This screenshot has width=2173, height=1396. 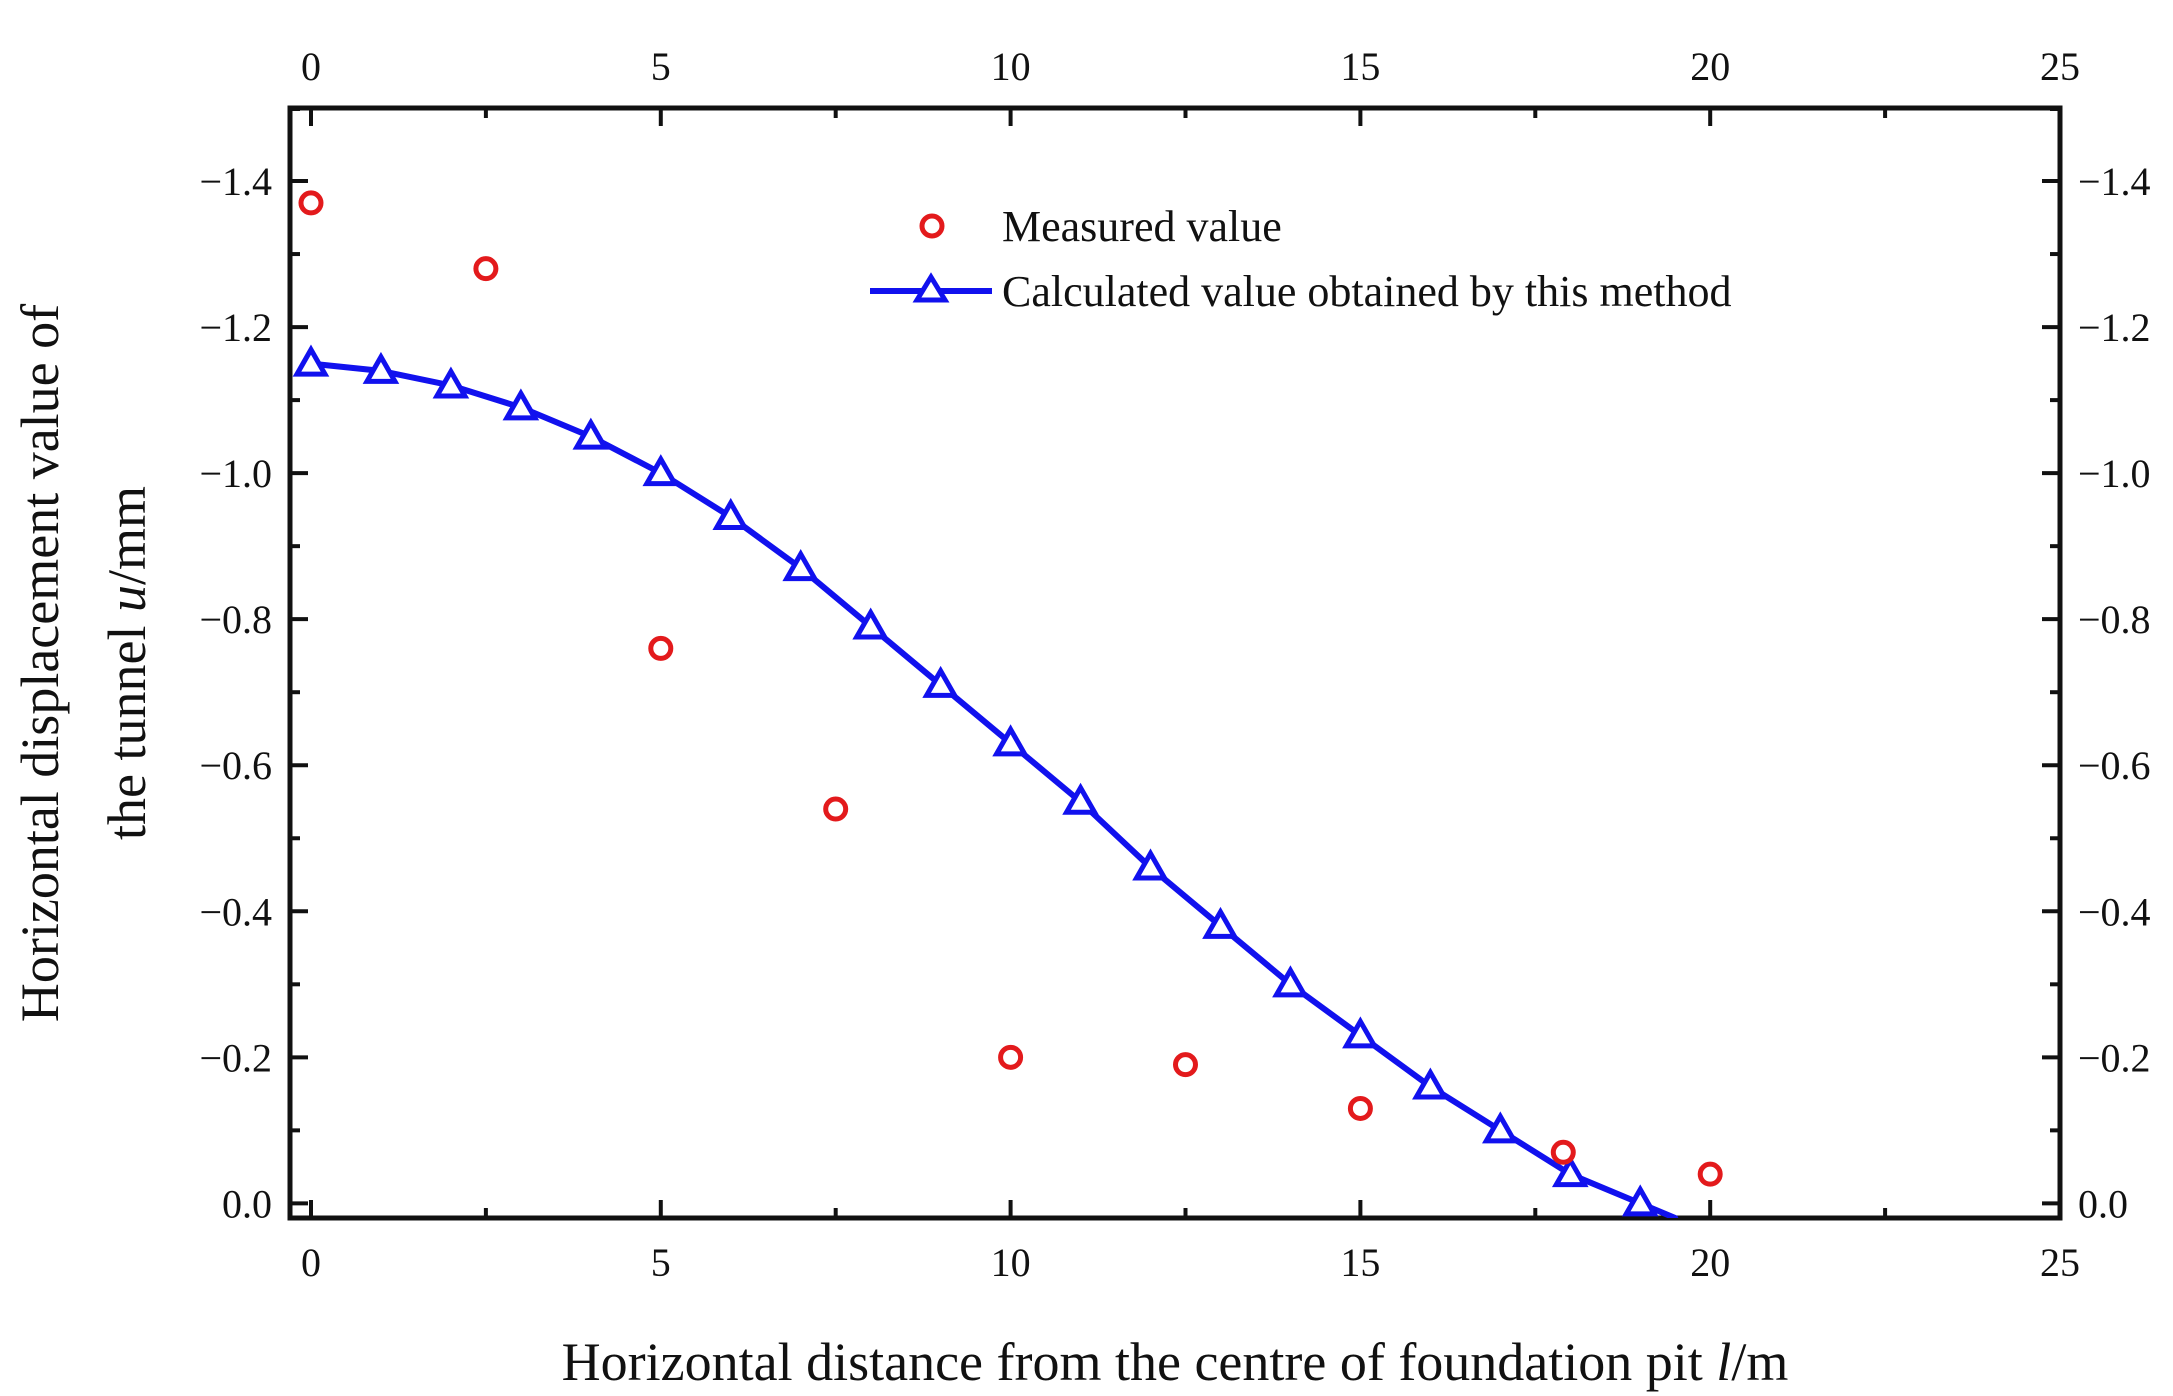 I want to click on x-tick-label-top: 15, so click(x=1360, y=66).